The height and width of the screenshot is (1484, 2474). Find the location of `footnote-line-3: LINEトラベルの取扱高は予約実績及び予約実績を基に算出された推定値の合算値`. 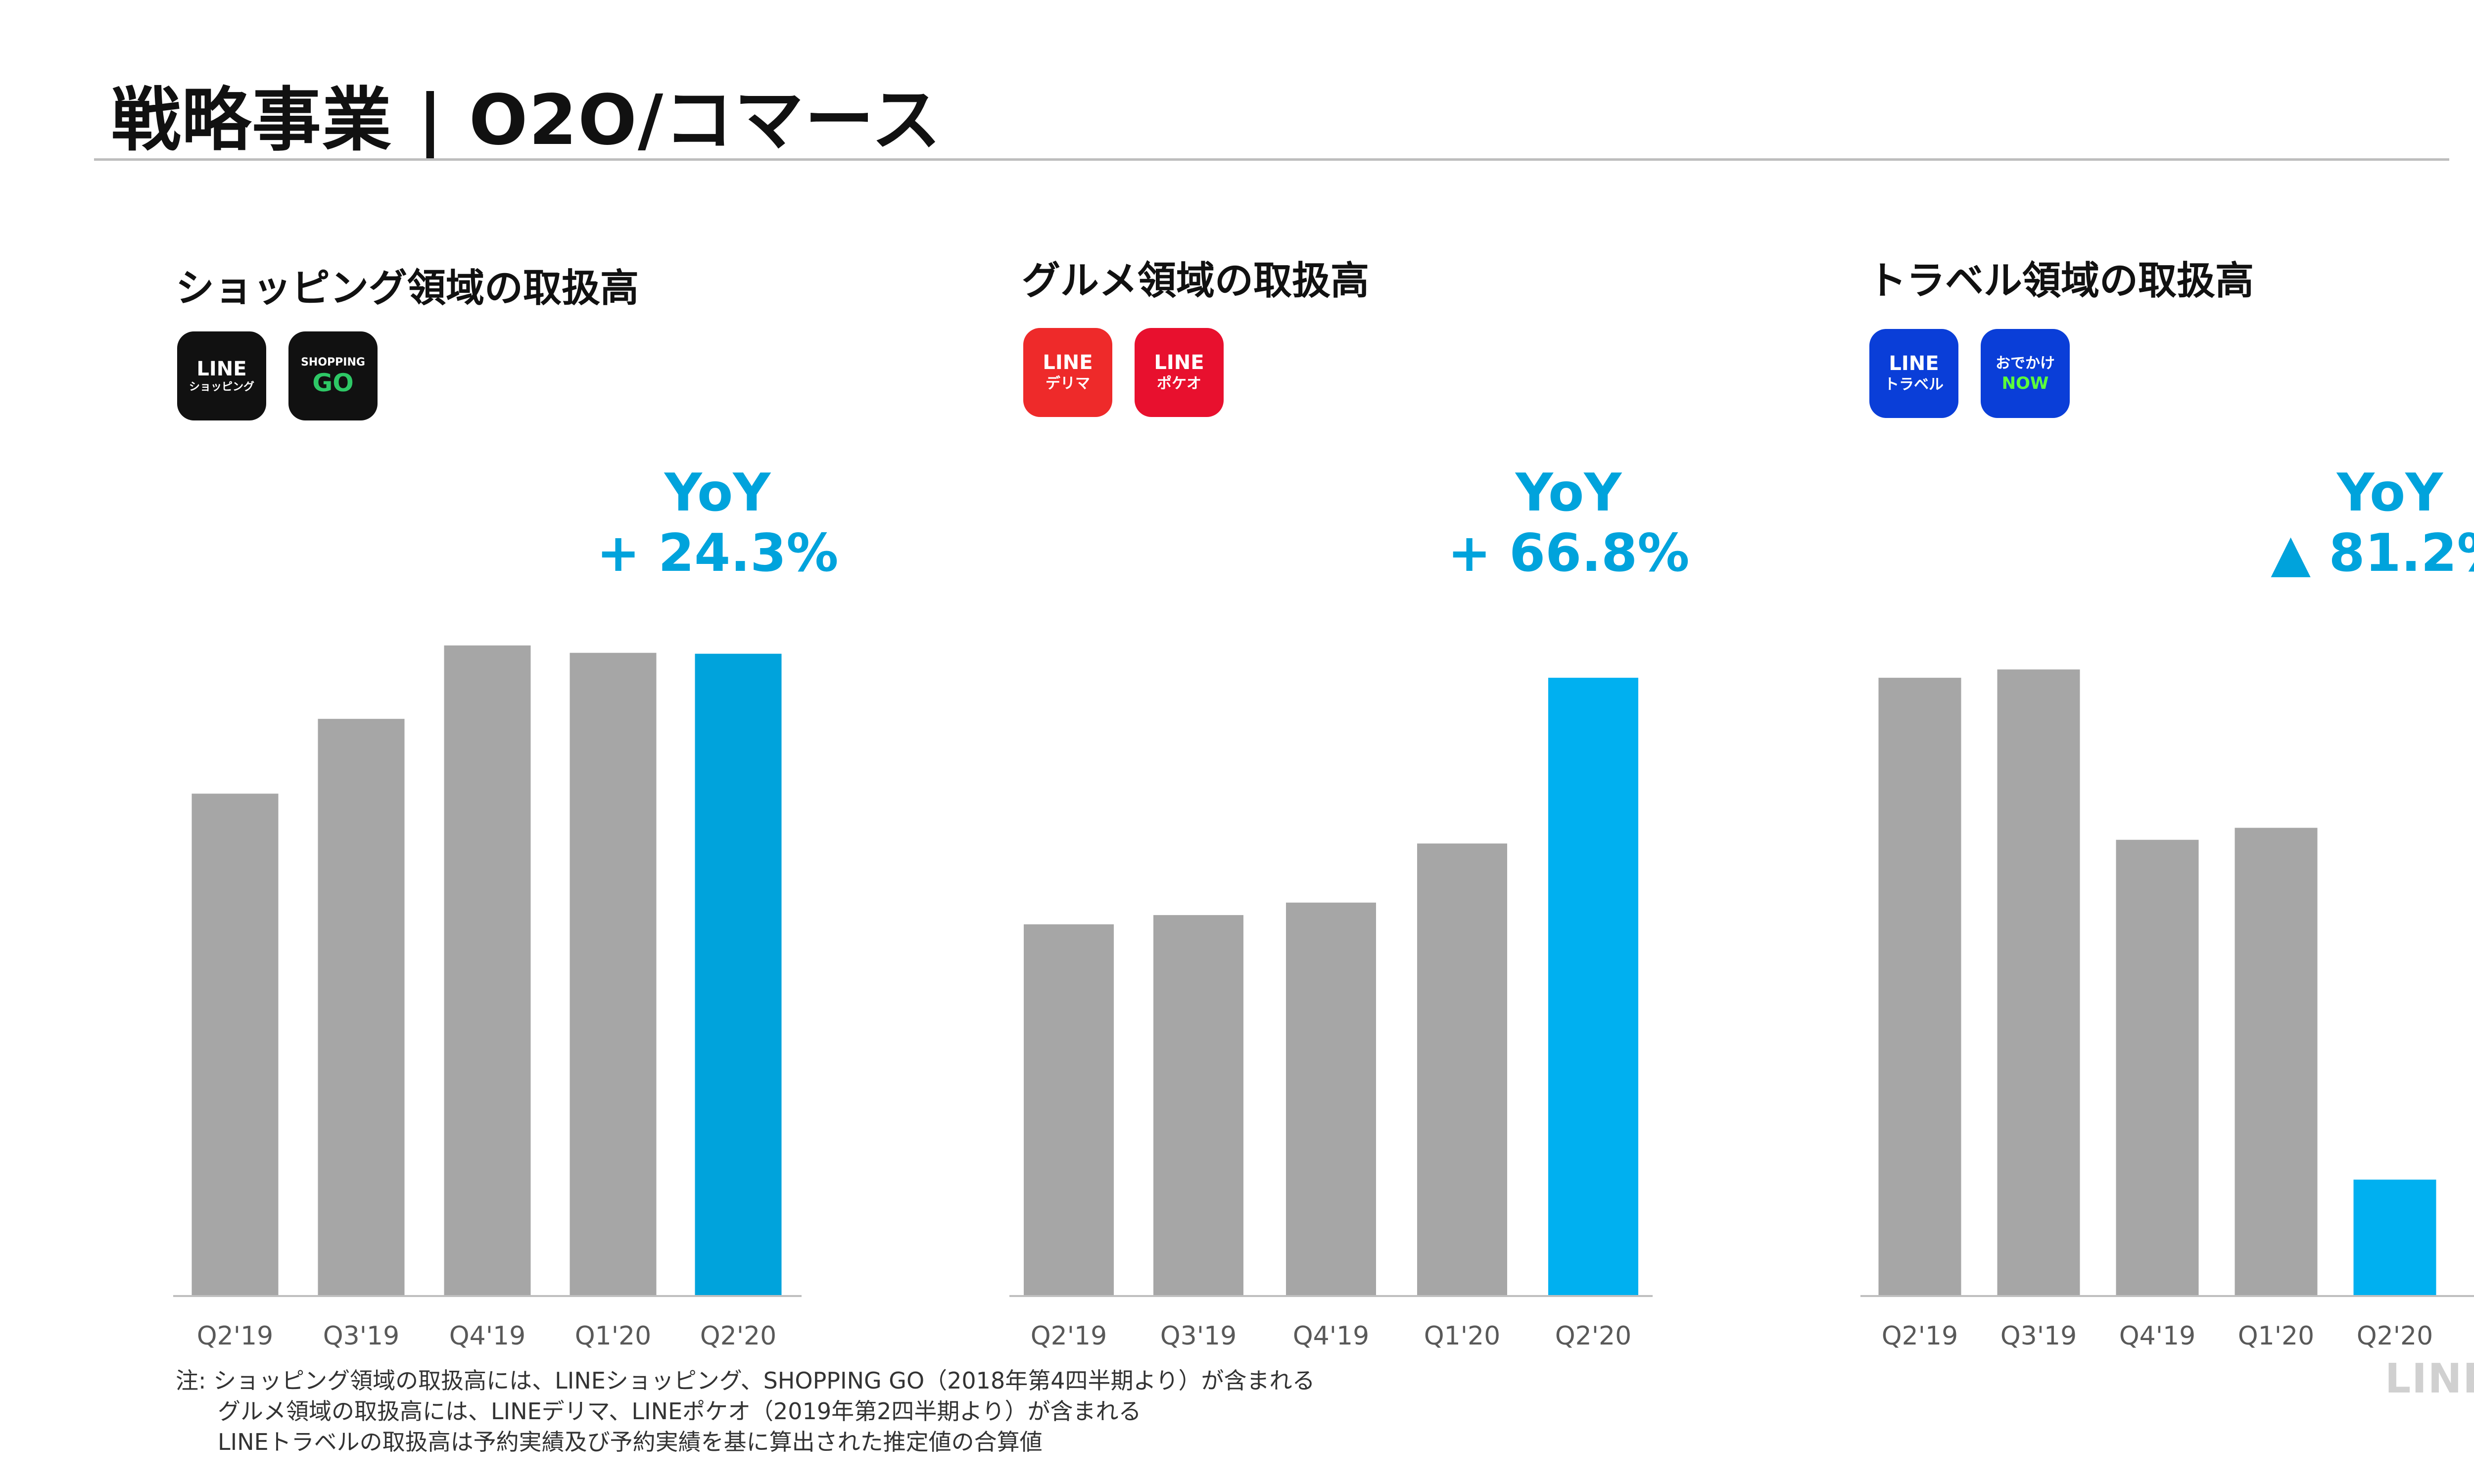

footnote-line-3: LINEトラベルの取扱高は予約実績及び予約実績を基に算出された推定値の合算値 is located at coordinates (630, 1442).